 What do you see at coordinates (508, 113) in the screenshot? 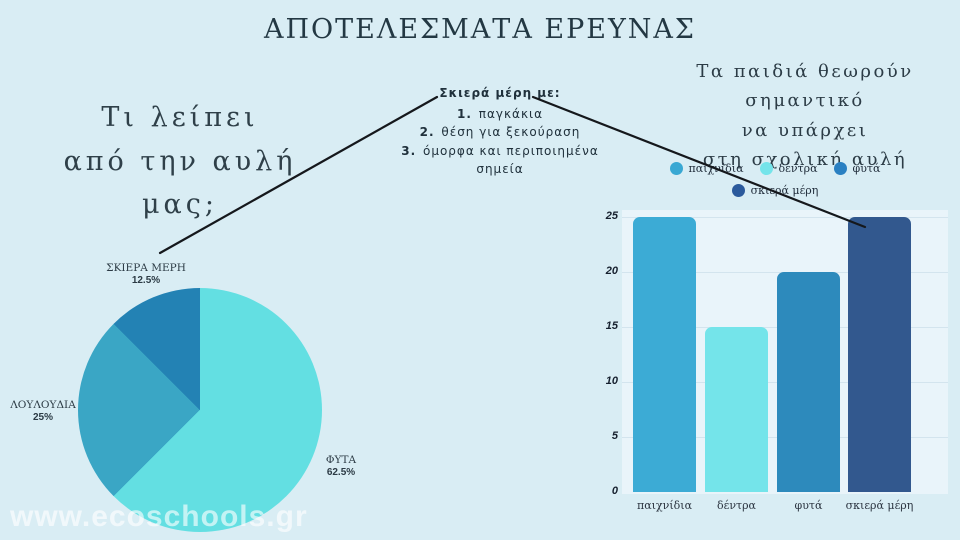
I see `annotation-item-text: παγκάκια` at bounding box center [508, 113].